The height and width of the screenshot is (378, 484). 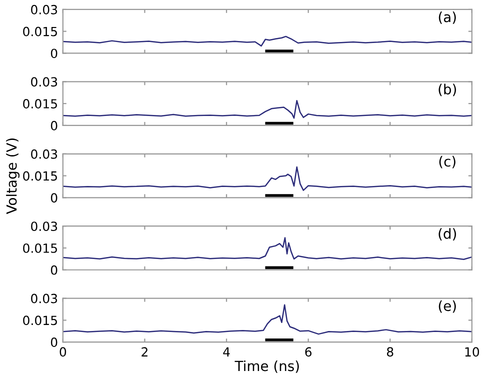 I want to click on x-tick-label: 2, so click(x=145, y=351).